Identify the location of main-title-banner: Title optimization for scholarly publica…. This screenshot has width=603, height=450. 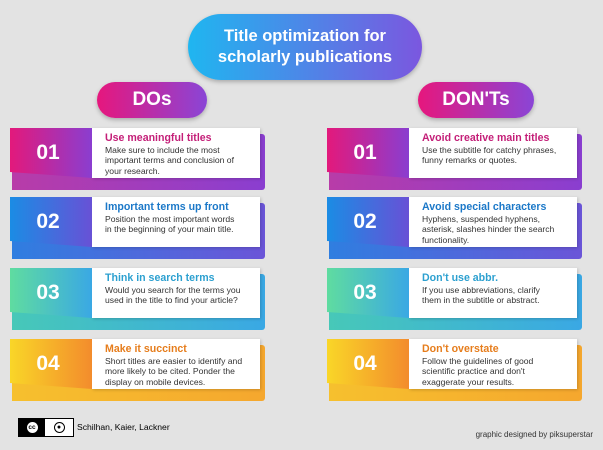
(305, 47).